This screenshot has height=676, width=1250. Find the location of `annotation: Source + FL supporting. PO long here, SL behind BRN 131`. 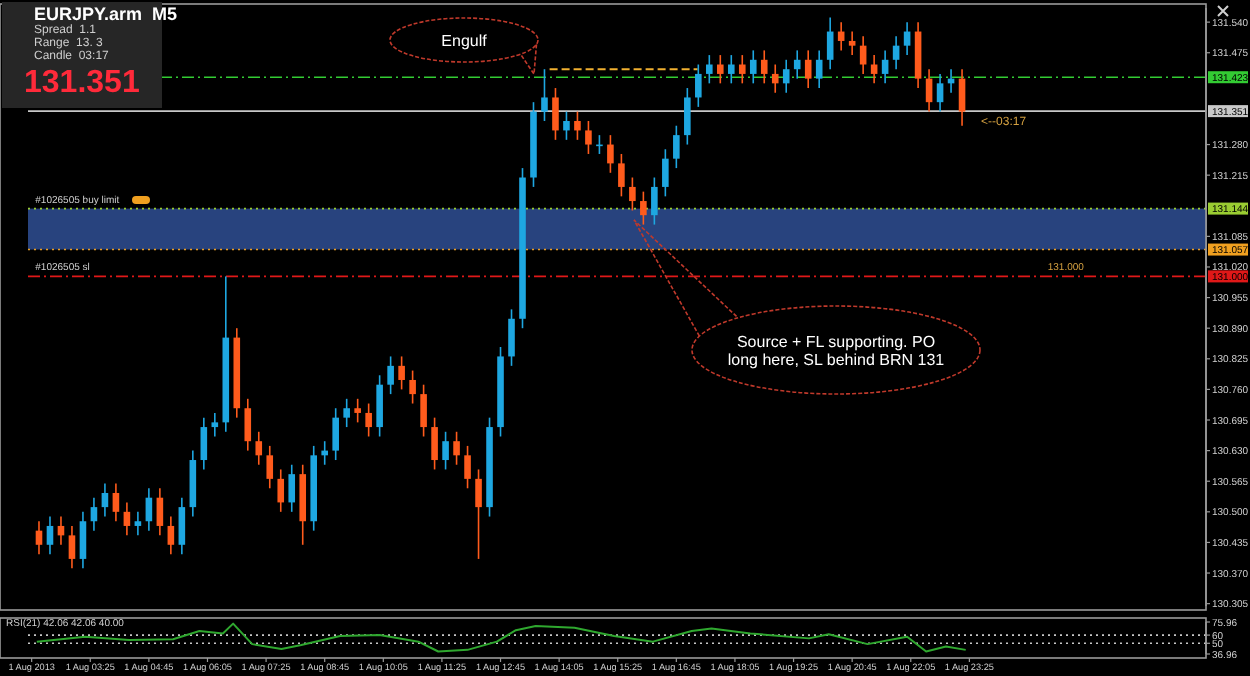

annotation: Source + FL supporting. PO long here, SL behind BRN 131 is located at coordinates (836, 350).